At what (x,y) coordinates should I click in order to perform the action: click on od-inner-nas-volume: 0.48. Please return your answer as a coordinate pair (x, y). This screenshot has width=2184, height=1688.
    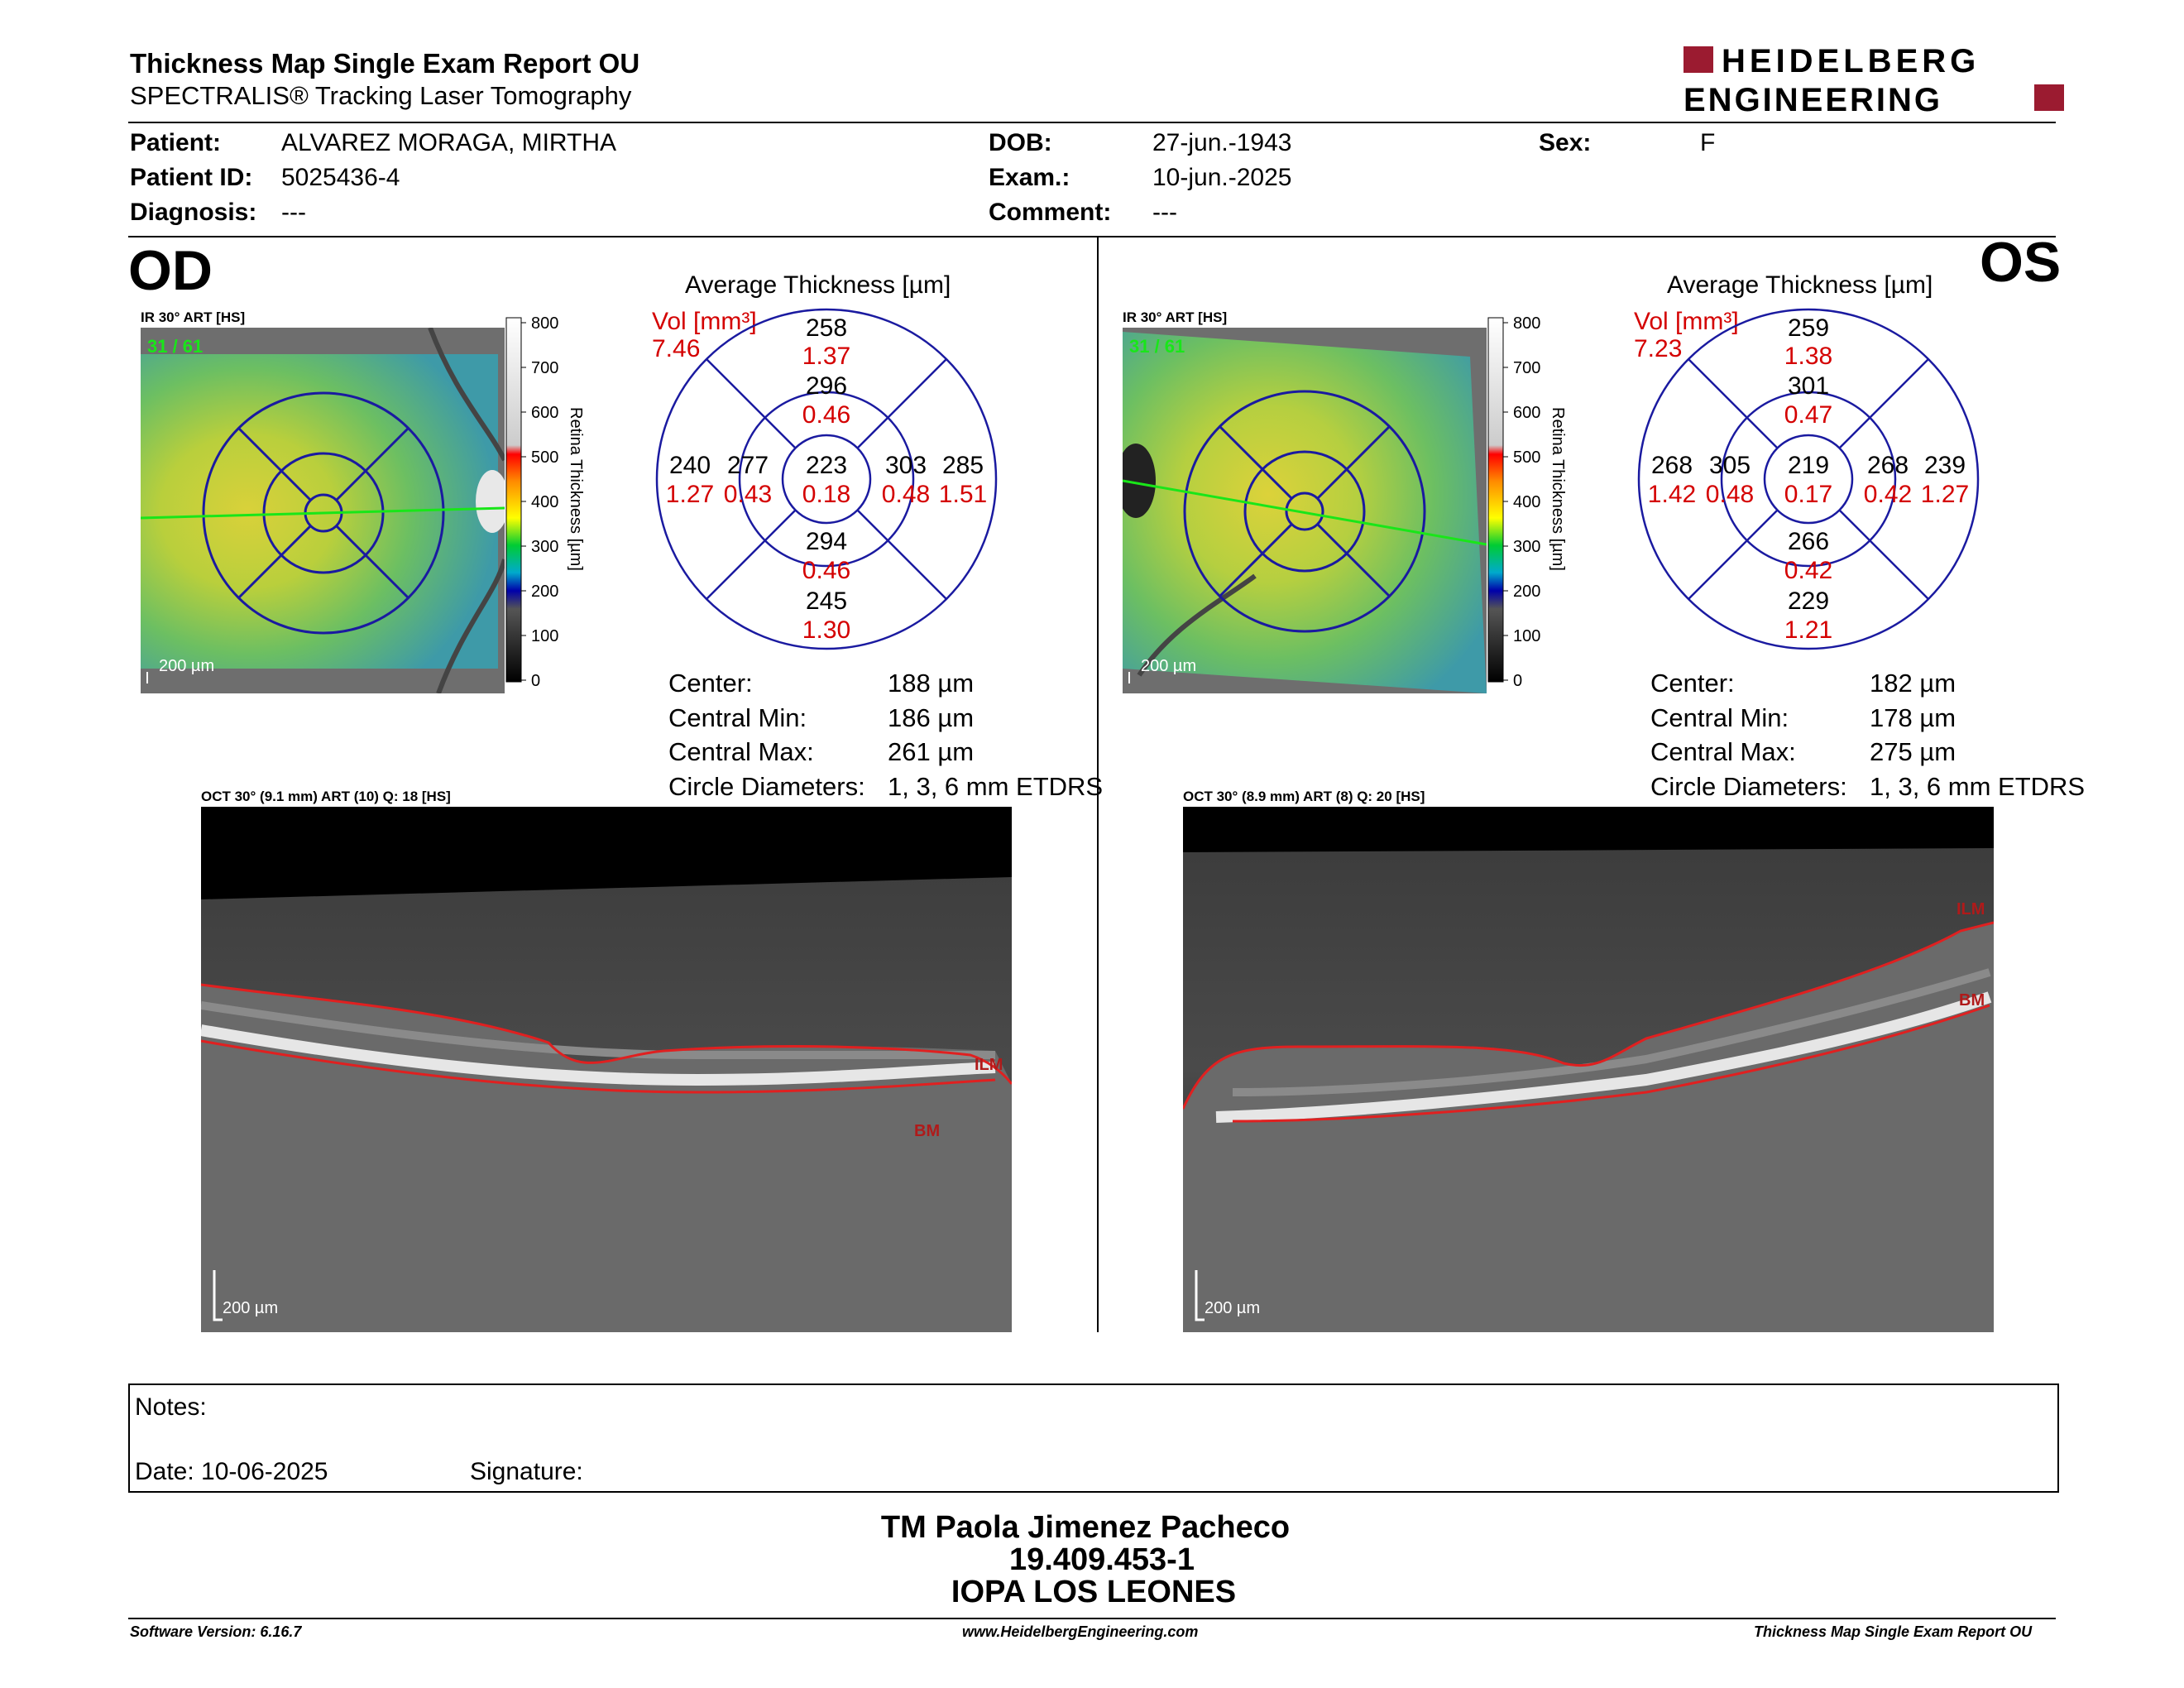
    Looking at the image, I should click on (906, 494).